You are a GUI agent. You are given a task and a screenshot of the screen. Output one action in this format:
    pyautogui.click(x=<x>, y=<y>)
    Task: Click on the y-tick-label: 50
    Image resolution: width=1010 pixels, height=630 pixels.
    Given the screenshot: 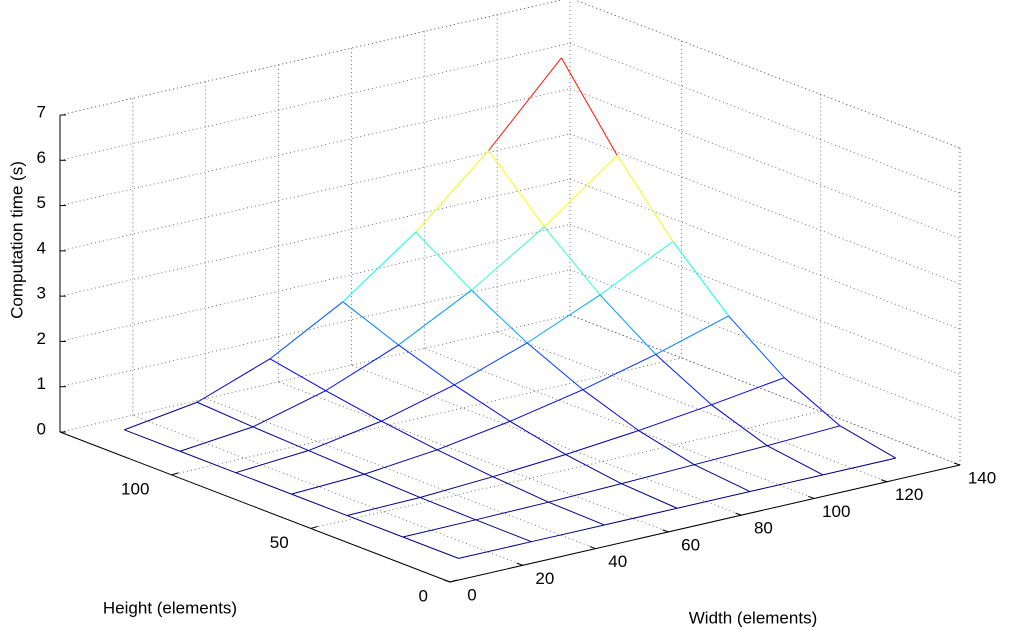 What is the action you would take?
    pyautogui.click(x=279, y=542)
    